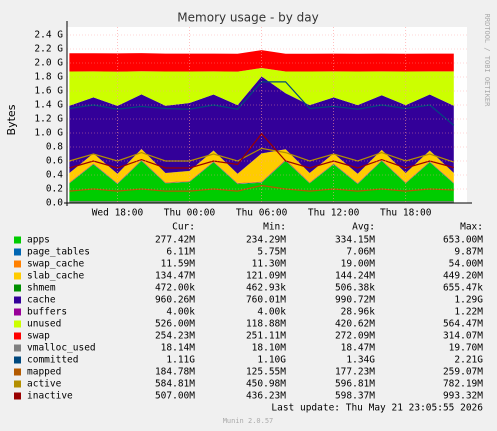 The height and width of the screenshot is (431, 497). Describe the element at coordinates (175, 372) in the screenshot. I see `stat-value: 184.78M` at that location.